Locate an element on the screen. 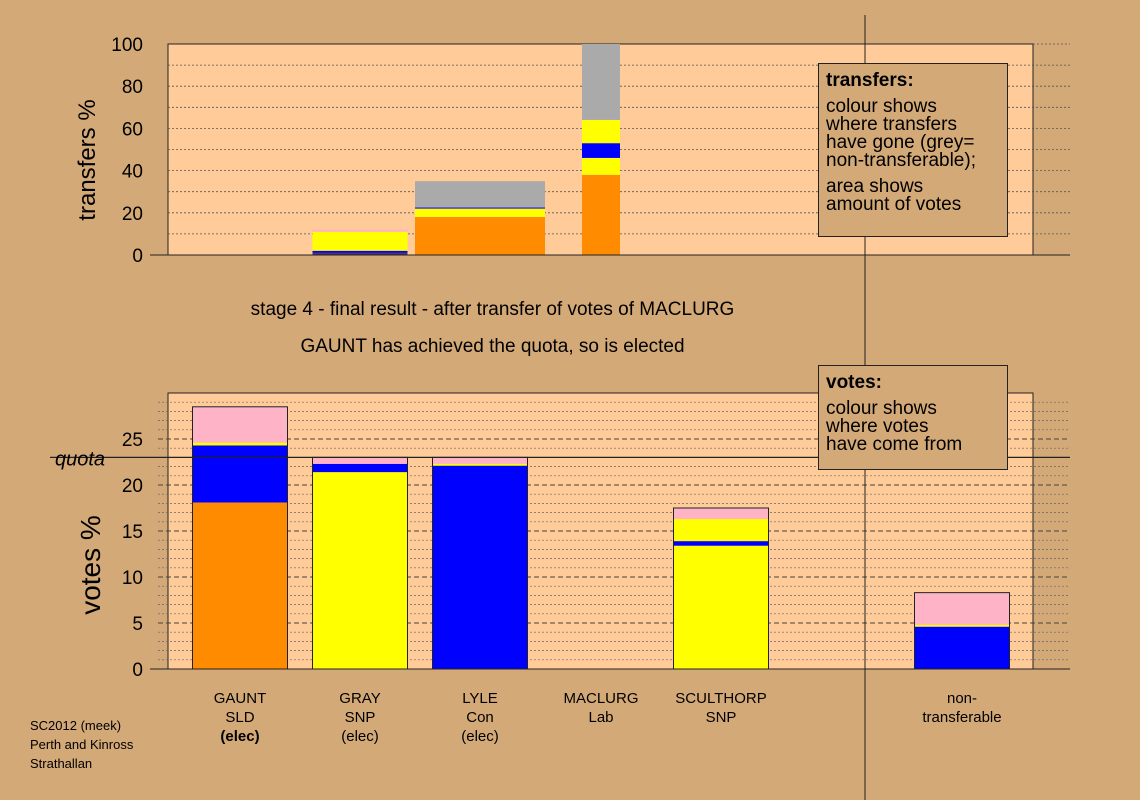 The height and width of the screenshot is (800, 1140). votes-legend-title: votes: is located at coordinates (854, 382).